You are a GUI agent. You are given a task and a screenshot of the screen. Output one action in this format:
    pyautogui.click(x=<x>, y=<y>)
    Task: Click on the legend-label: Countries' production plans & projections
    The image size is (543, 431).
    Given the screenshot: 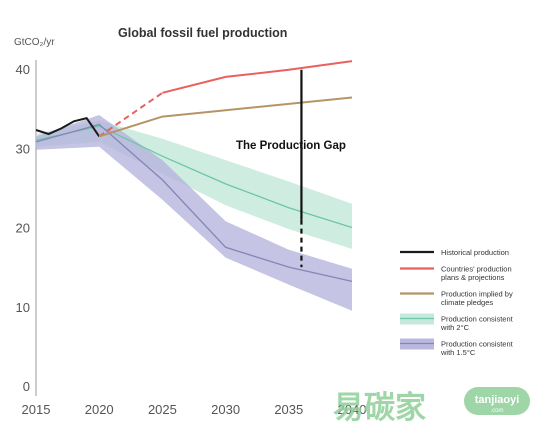 What is the action you would take?
    pyautogui.click(x=476, y=274)
    